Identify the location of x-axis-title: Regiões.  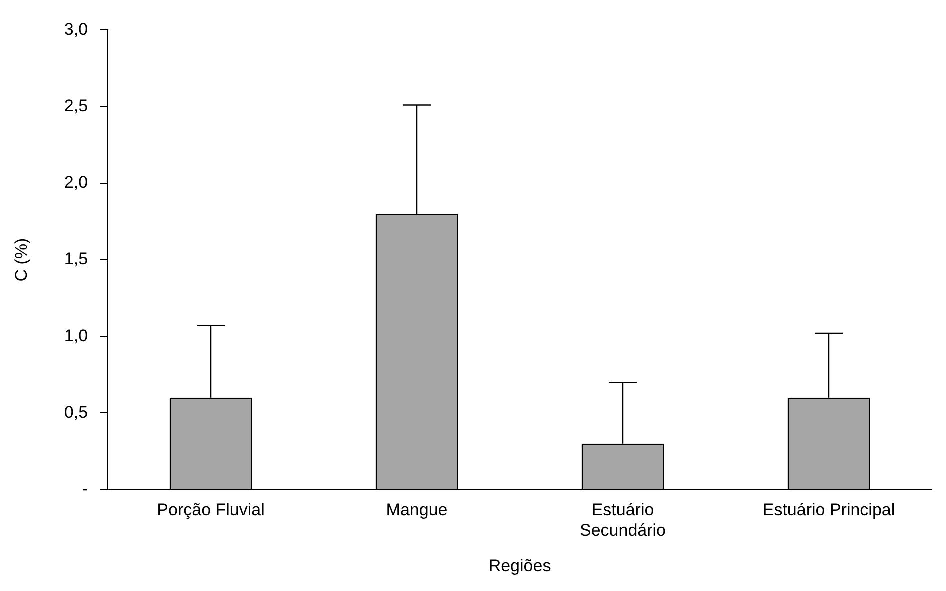
(520, 566).